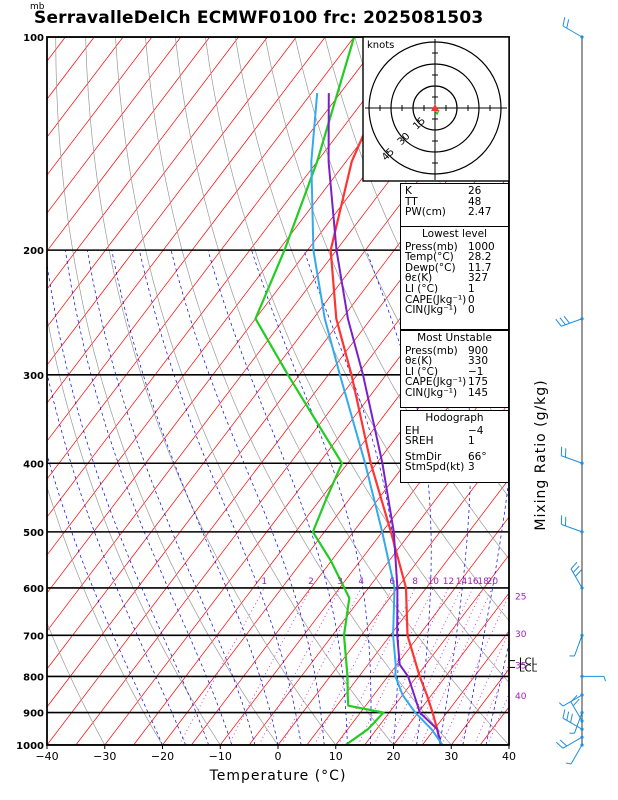 This screenshot has width=618, height=800. I want to click on stat-row: EH −4, so click(454, 431).